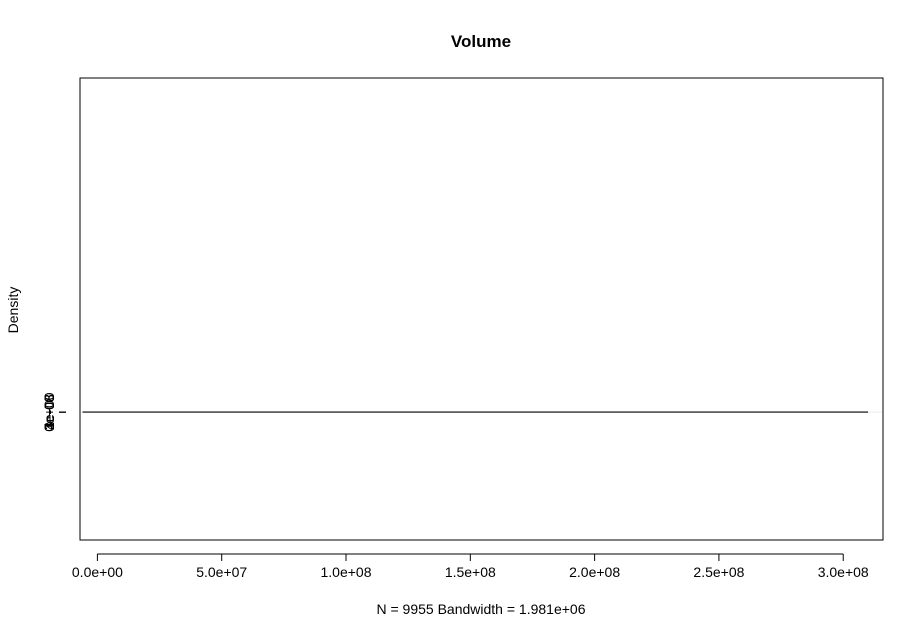  I want to click on y-tick-label: 0e+00, so click(49, 412).